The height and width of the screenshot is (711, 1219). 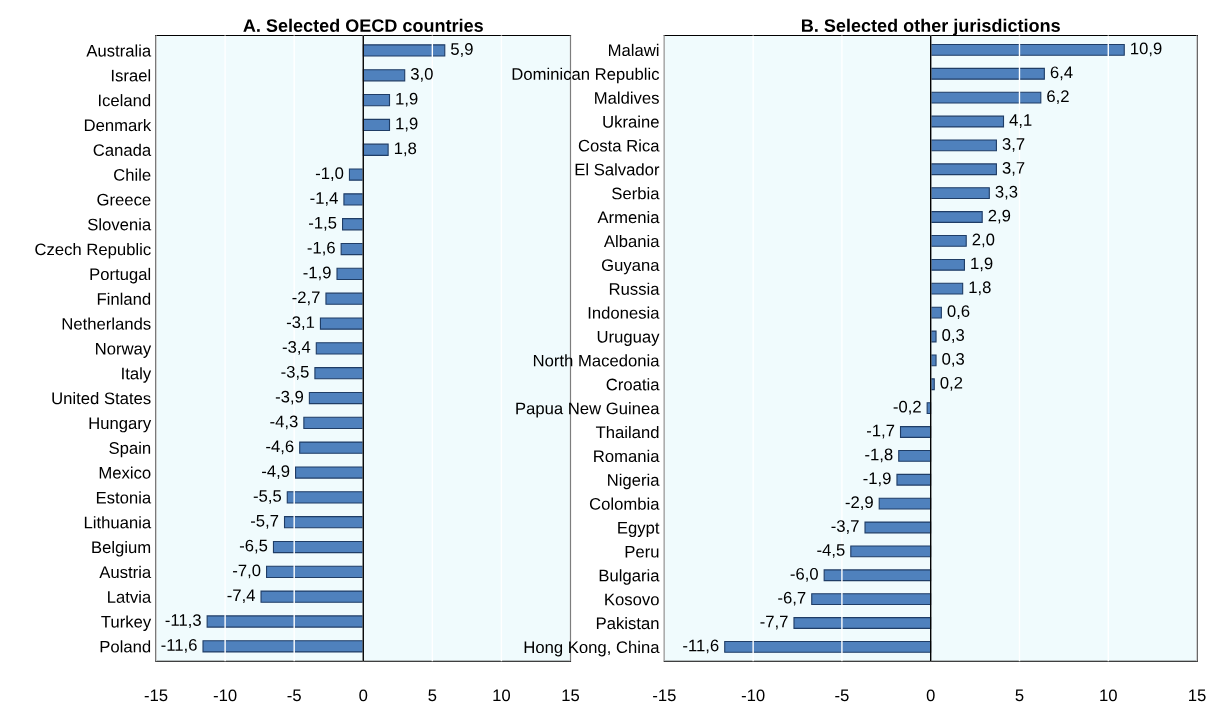 What do you see at coordinates (958, 312) in the screenshot?
I see `data-label: 0,6` at bounding box center [958, 312].